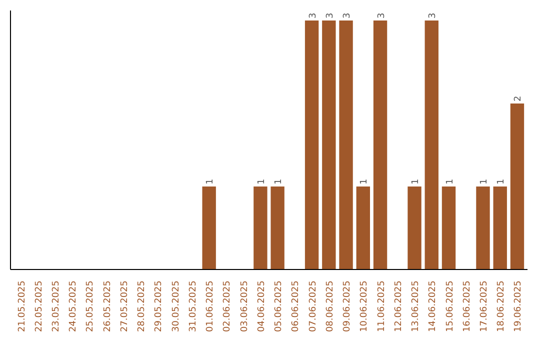 This screenshot has width=540, height=340. I want to click on x-tick-label: 03.06.2025, so click(245, 306).